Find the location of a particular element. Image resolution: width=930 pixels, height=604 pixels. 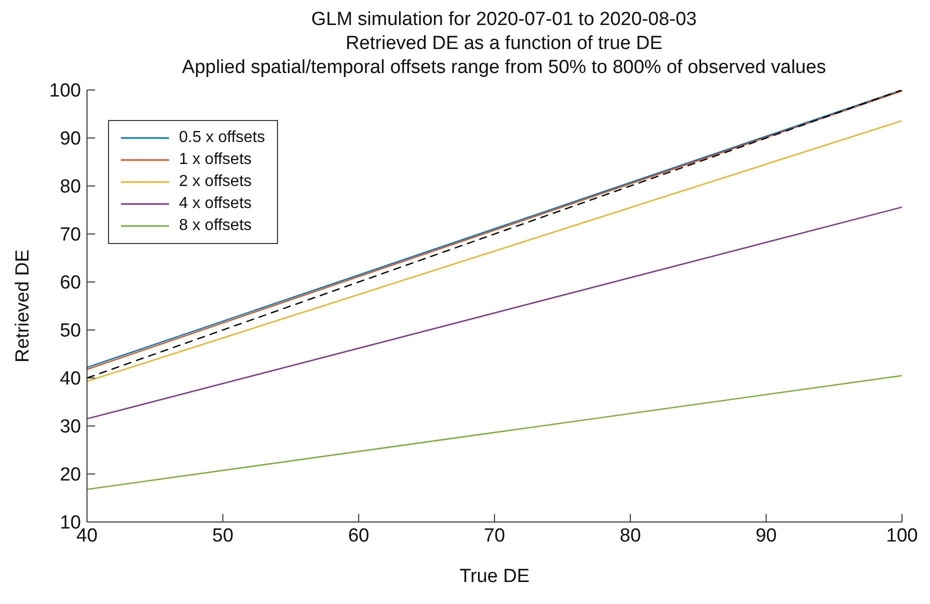

x-tick-label: 80 is located at coordinates (630, 535).